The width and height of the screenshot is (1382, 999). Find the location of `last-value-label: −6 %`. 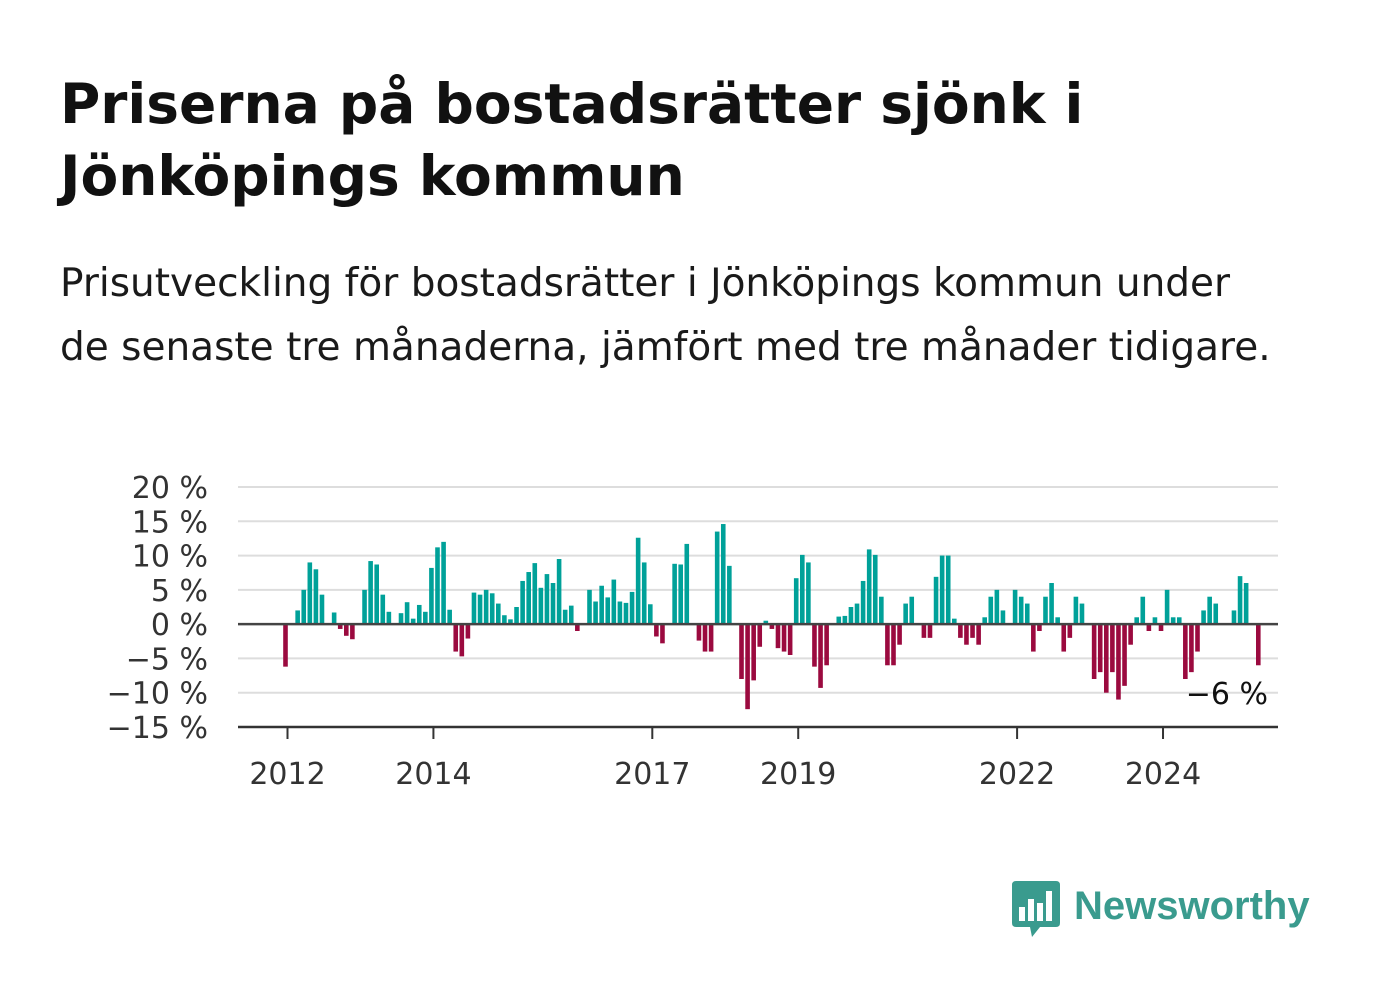

last-value-label: −6 % is located at coordinates (1227, 694).